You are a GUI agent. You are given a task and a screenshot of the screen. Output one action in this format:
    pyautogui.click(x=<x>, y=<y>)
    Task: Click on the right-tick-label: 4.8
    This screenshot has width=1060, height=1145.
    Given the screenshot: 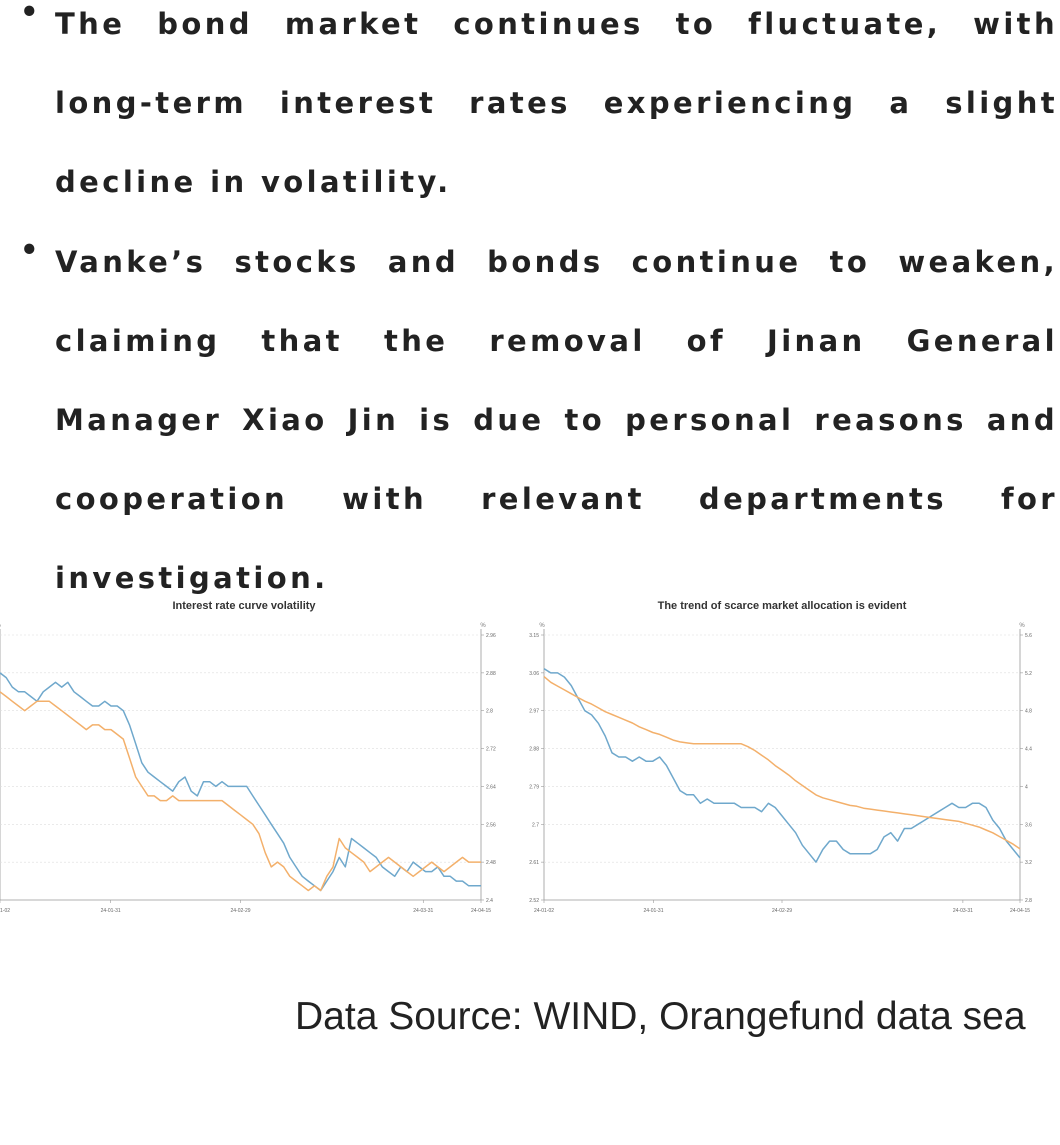 What is the action you would take?
    pyautogui.click(x=1028, y=712)
    